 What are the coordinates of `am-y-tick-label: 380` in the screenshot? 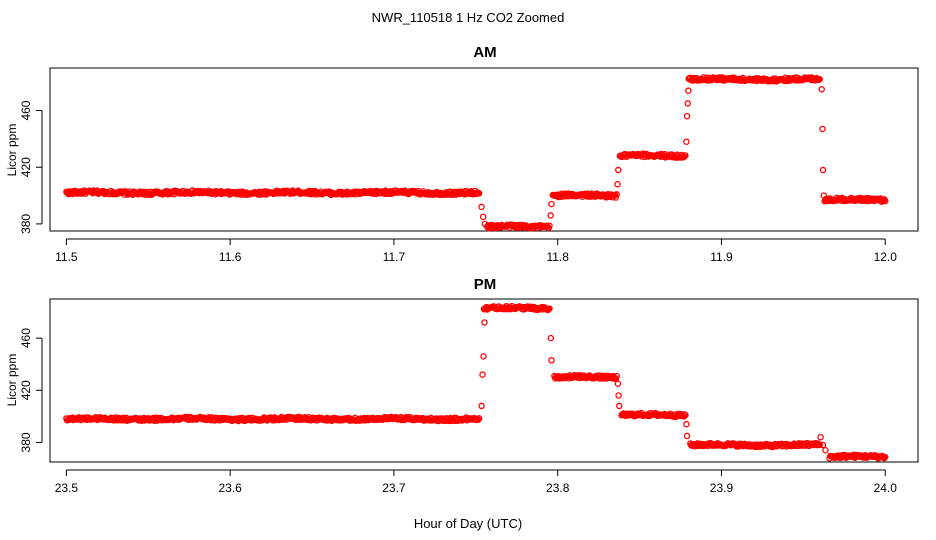 It's located at (26, 224).